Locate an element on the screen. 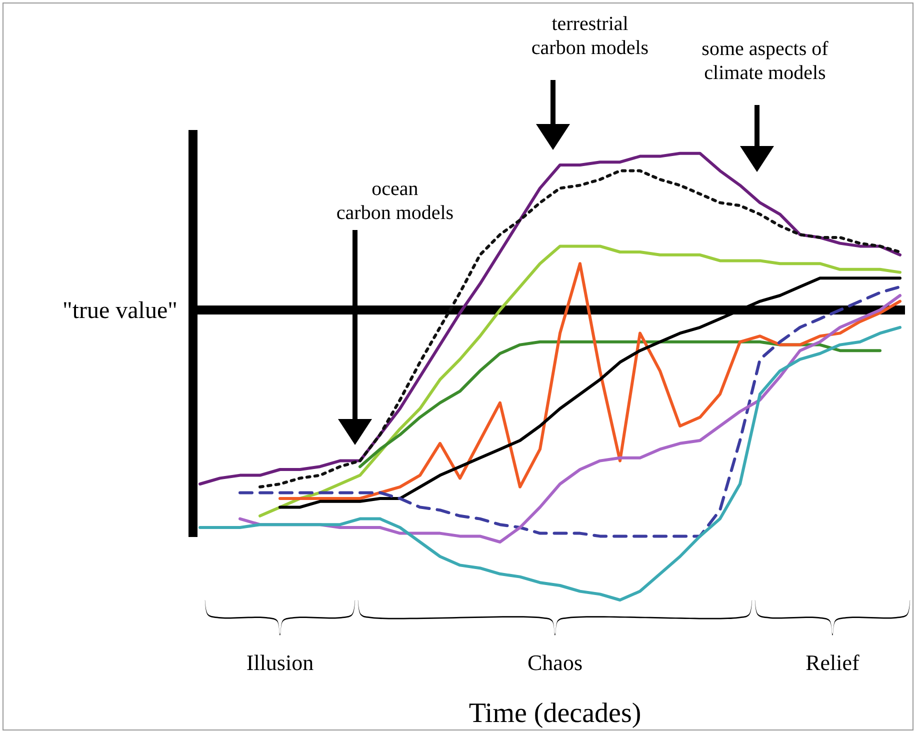  text: some aspects of climate models is located at coordinates (765, 61).